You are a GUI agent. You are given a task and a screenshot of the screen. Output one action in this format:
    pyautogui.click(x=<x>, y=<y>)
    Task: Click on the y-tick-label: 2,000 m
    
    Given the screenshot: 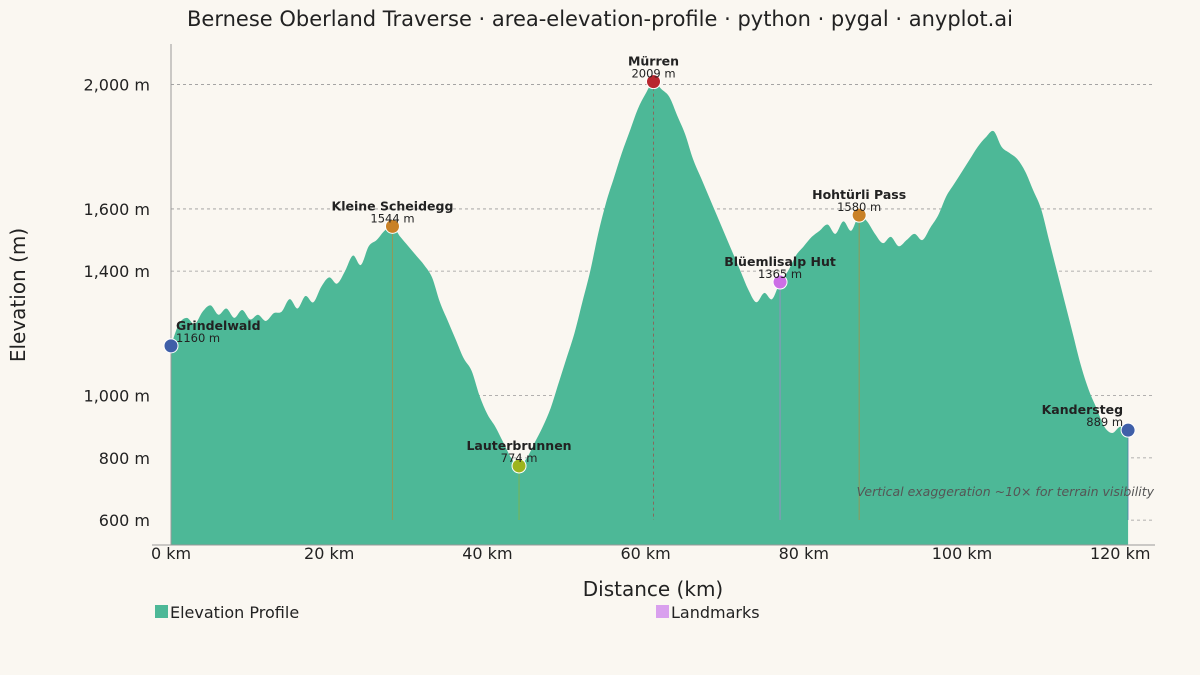 What is the action you would take?
    pyautogui.click(x=117, y=84)
    